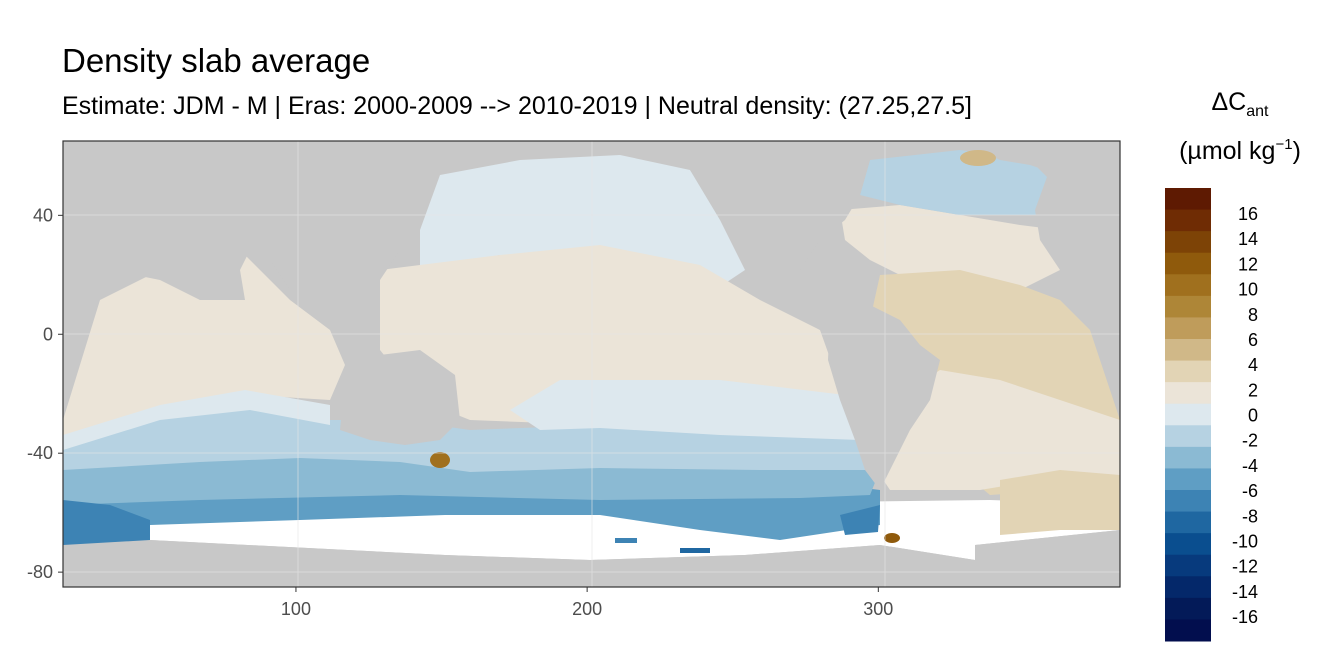  I want to click on tasmania-positive-hotspot, so click(440, 460).